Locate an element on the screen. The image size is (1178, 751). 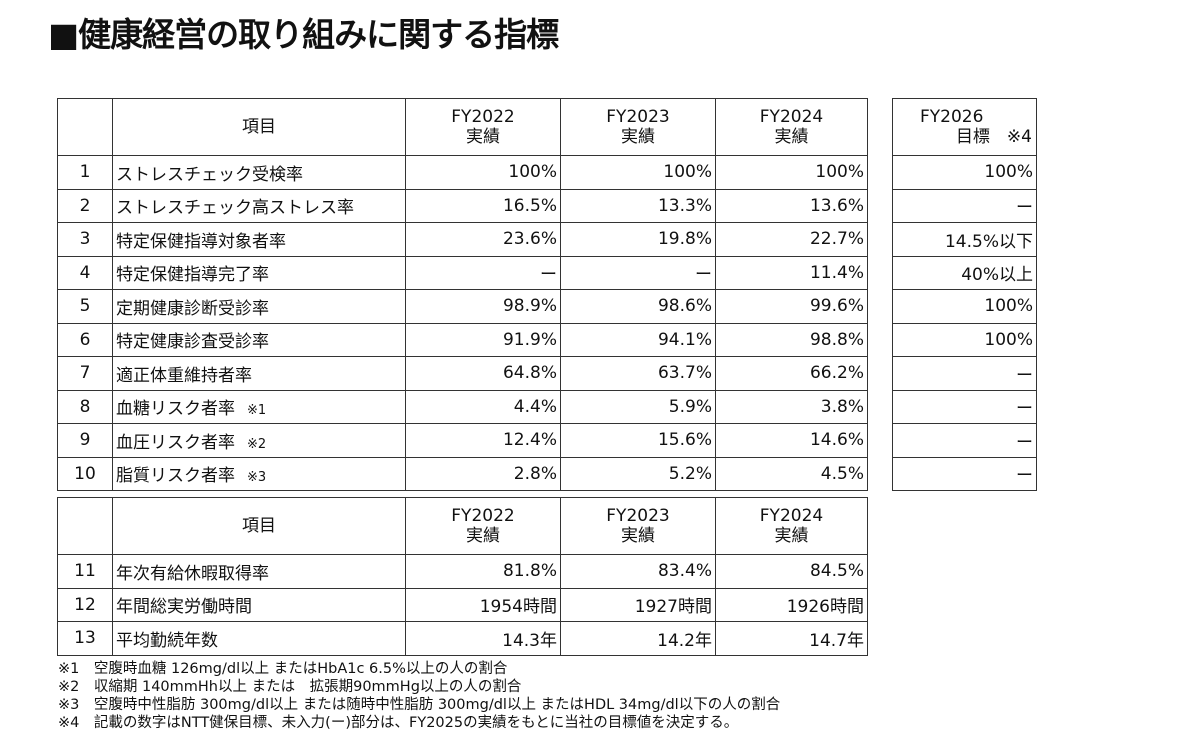
row-item: 年間総実労働時間 is located at coordinates (259, 604).